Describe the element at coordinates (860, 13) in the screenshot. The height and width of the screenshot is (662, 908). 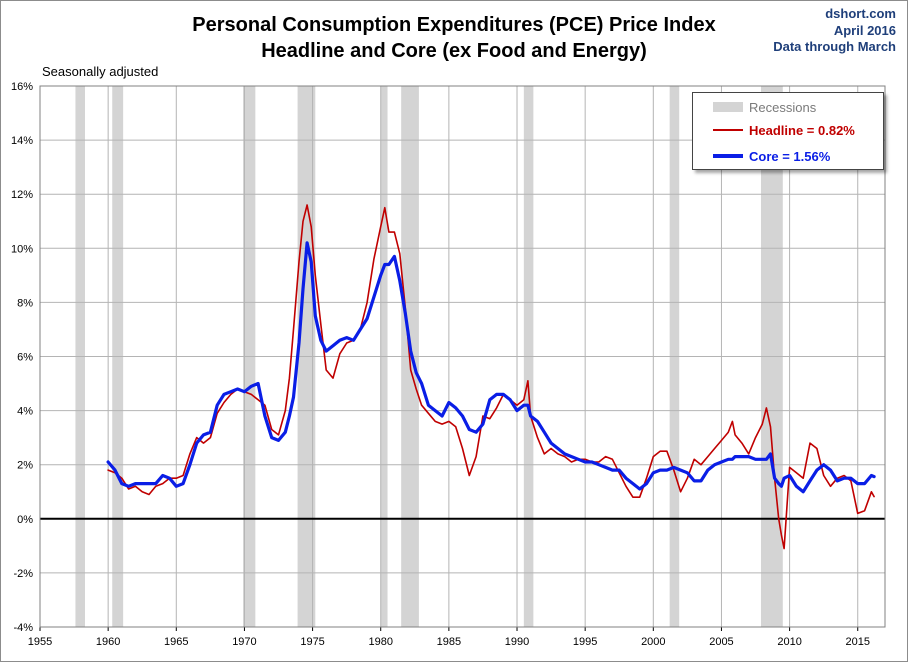
I see `source-site: dshort.com` at that location.